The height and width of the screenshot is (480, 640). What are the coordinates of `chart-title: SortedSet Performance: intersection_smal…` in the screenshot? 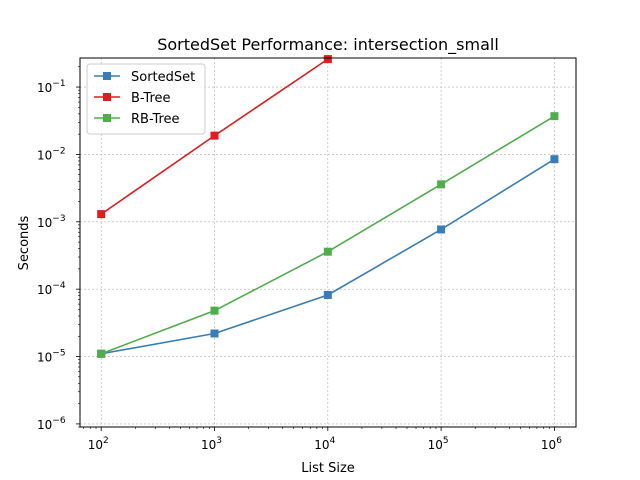 It's located at (328, 45).